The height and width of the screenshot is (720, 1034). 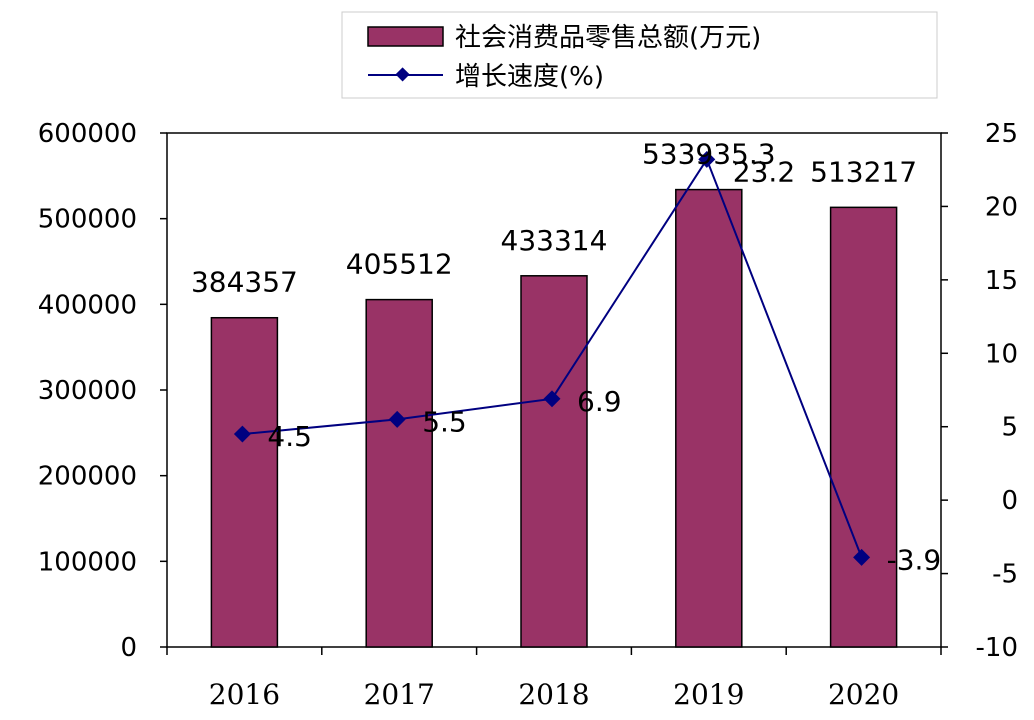 What do you see at coordinates (599, 401) in the screenshot?
I see `line-value-label: 6.9` at bounding box center [599, 401].